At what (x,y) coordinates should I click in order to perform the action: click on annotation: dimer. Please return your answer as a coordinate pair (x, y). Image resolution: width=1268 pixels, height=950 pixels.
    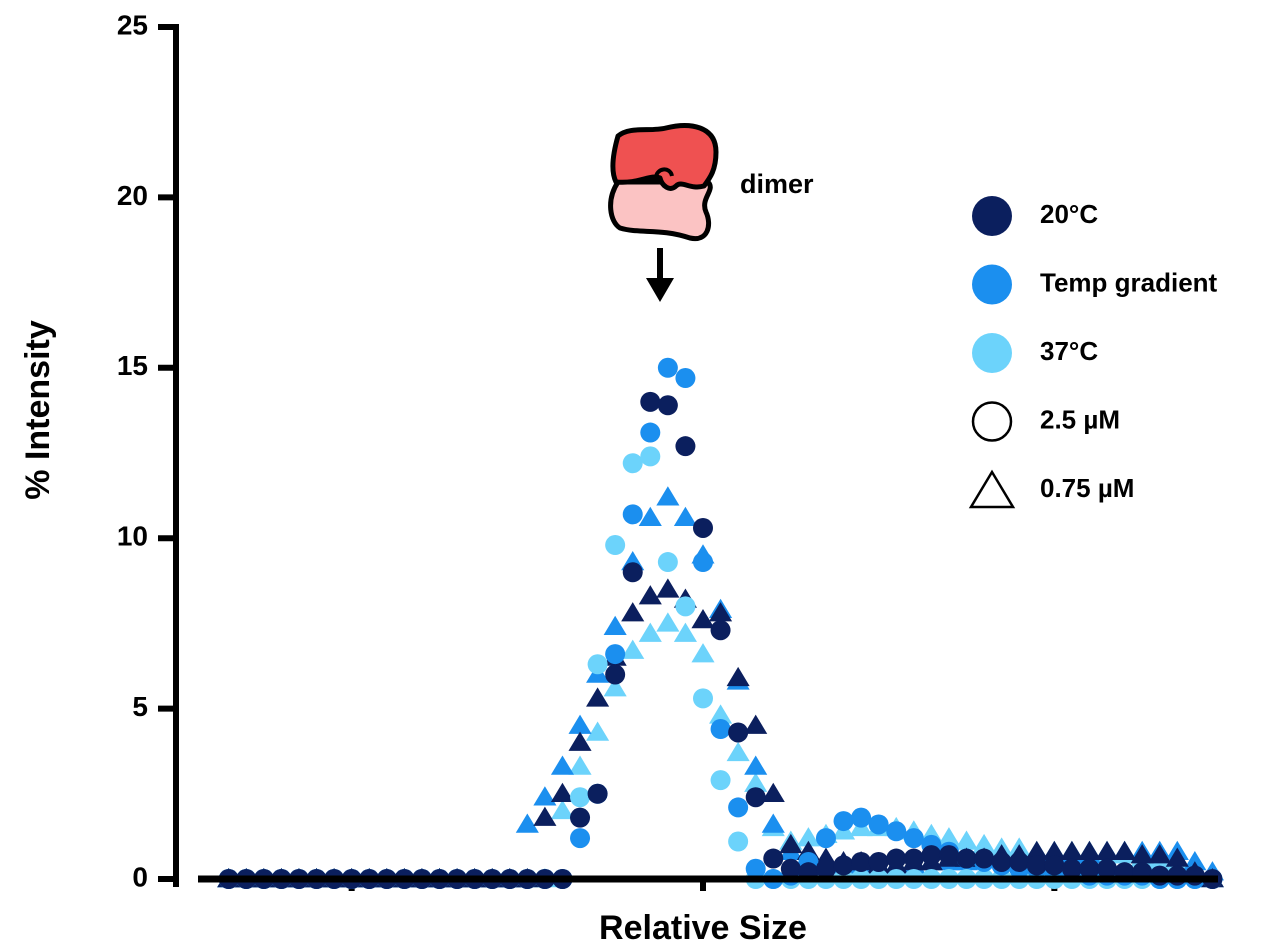
    Looking at the image, I should click on (777, 184).